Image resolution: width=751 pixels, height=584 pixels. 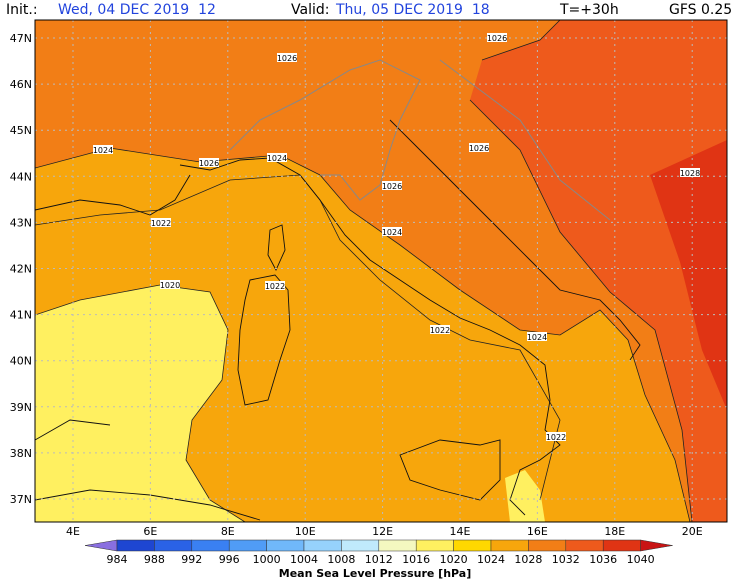 What do you see at coordinates (21, 499) in the screenshot?
I see `lat-label: 37N` at bounding box center [21, 499].